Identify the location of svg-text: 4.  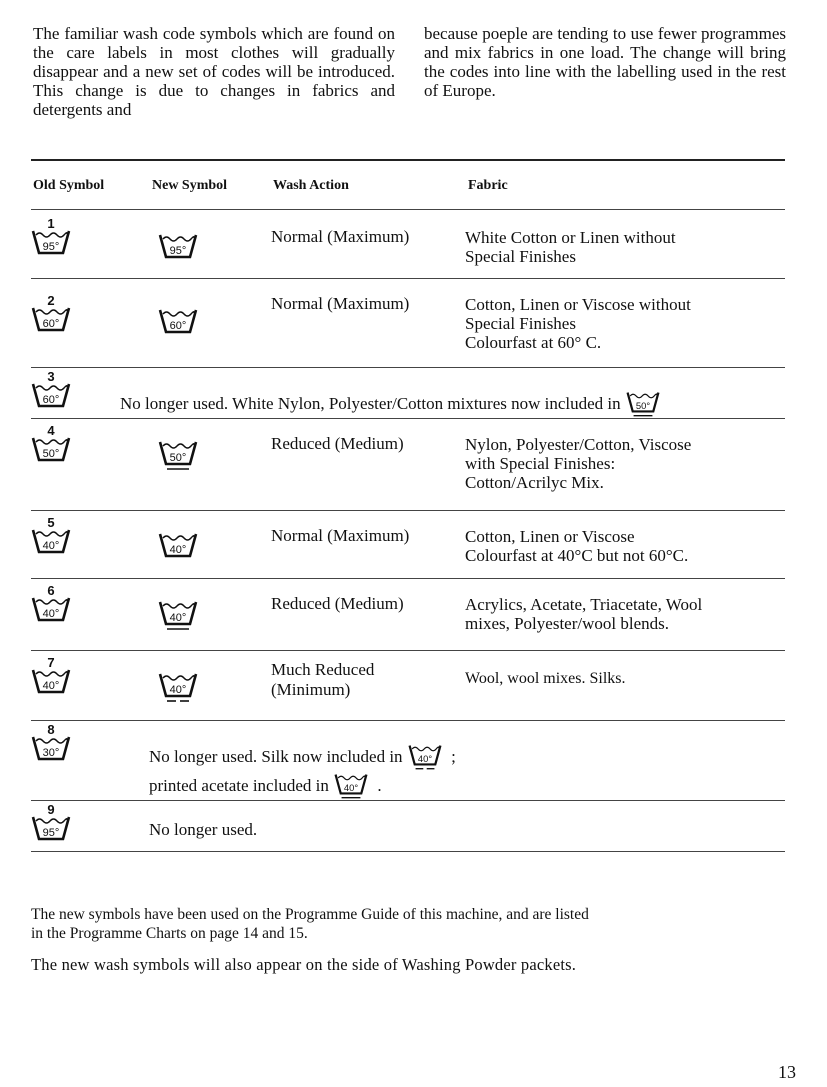
(51, 431).